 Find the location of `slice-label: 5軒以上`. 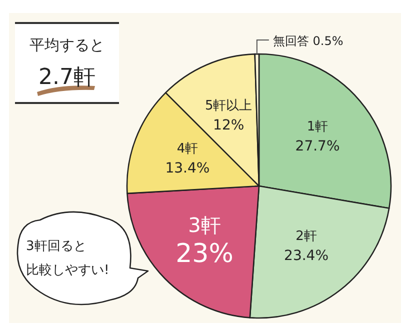

slice-label: 5軒以上 is located at coordinates (228, 106).